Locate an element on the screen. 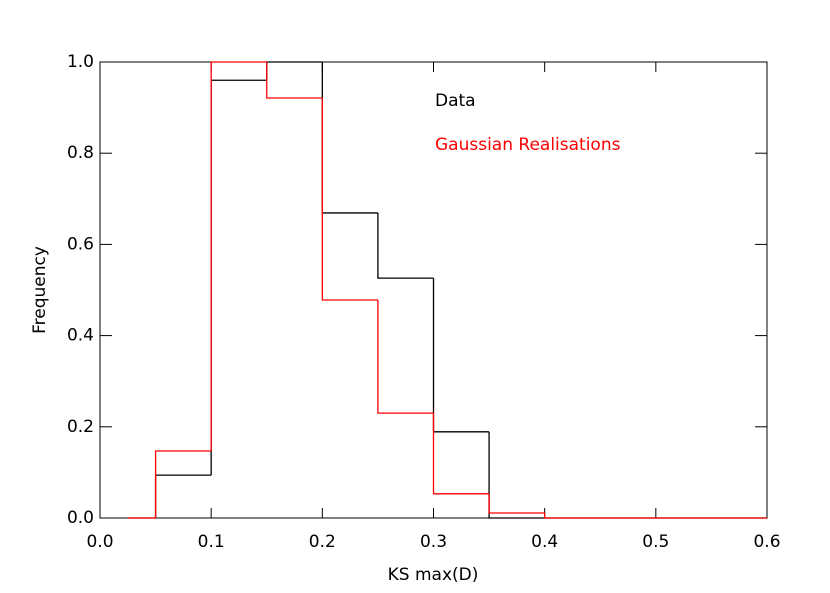 Image resolution: width=830 pixels, height=593 pixels. y-tick-label: 0.4 is located at coordinates (80, 336).